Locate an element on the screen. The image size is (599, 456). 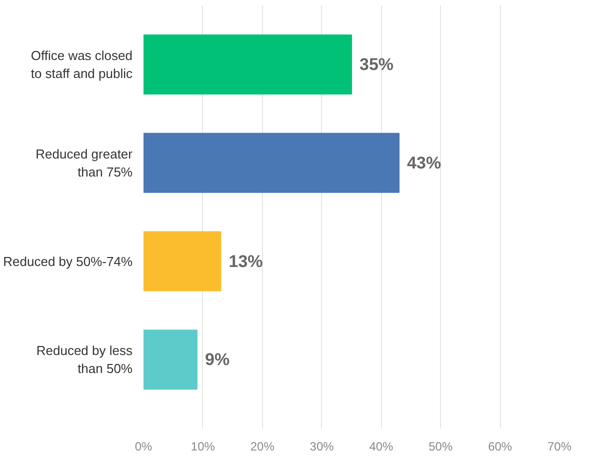
x-tick-label: 60% is located at coordinates (500, 447).